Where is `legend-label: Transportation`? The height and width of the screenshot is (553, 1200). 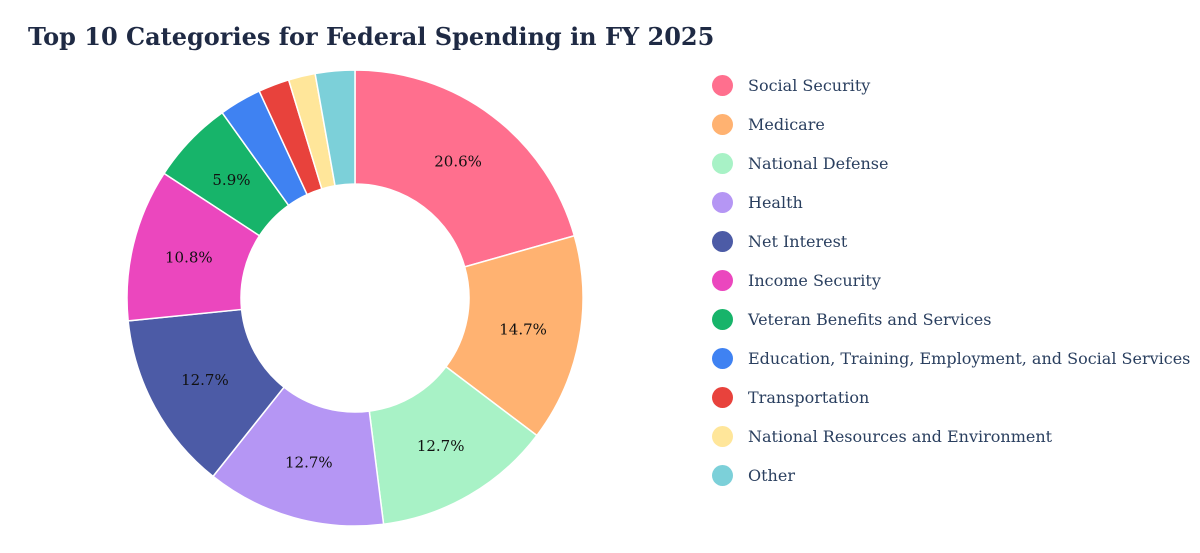 legend-label: Transportation is located at coordinates (809, 397).